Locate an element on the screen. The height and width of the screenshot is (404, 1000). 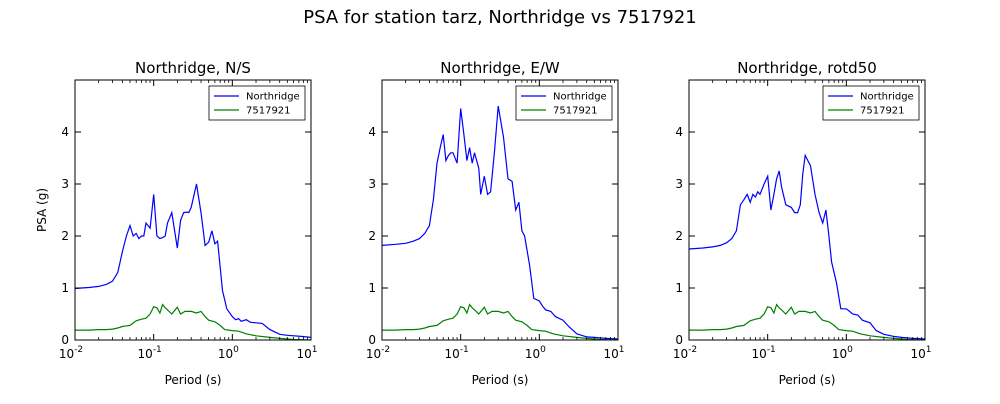
y-axis-label: PSA (g) is located at coordinates (42, 210).